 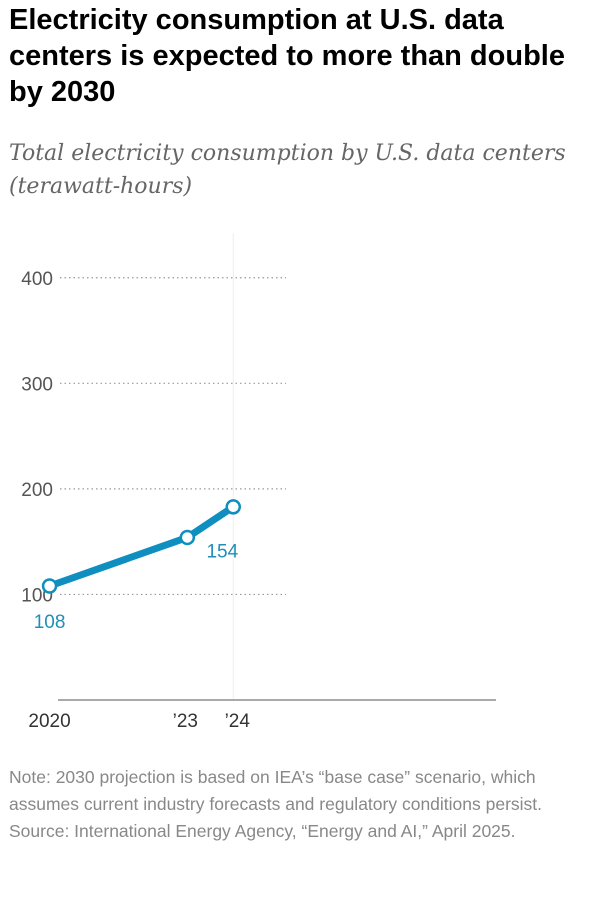 What do you see at coordinates (187, 537) in the screenshot?
I see `data-point-2023` at bounding box center [187, 537].